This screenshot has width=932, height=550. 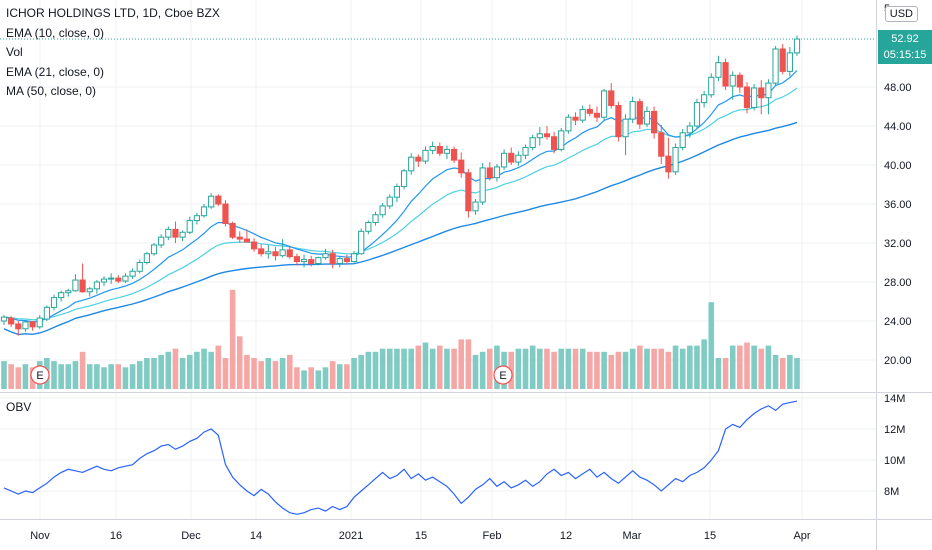 What do you see at coordinates (191, 536) in the screenshot?
I see `time-tick-label: Dec` at bounding box center [191, 536].